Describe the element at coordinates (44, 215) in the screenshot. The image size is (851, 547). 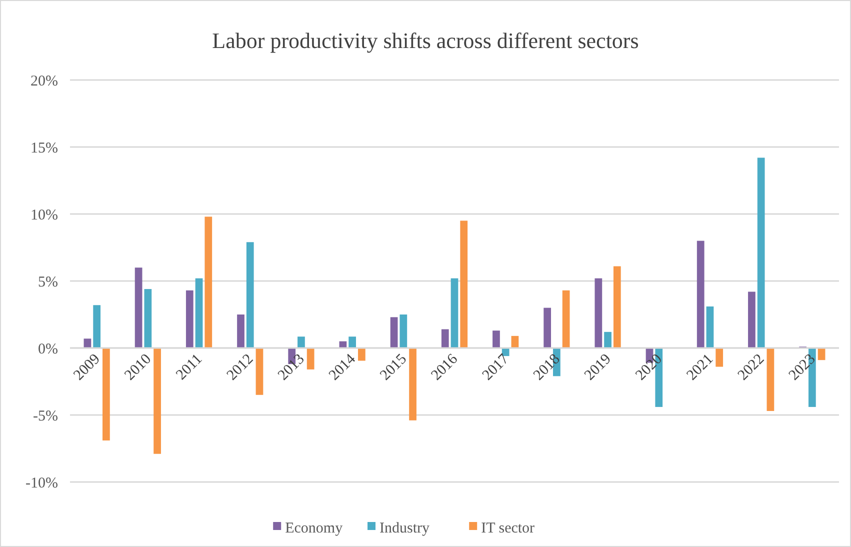
I see `y-tick-label: 10%` at that location.